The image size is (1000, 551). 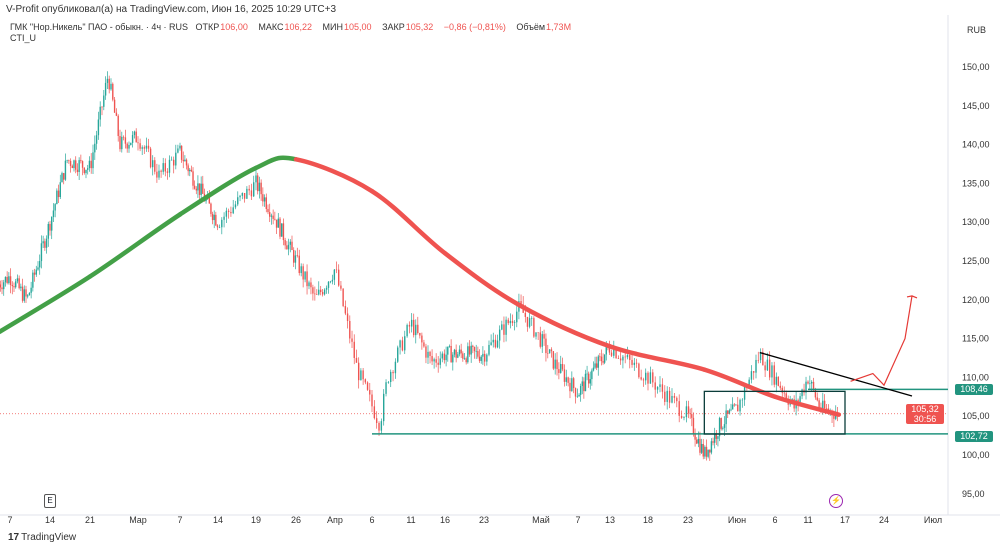 What do you see at coordinates (23, 38) in the screenshot?
I see `indicator-legend: CTI_U` at bounding box center [23, 38].